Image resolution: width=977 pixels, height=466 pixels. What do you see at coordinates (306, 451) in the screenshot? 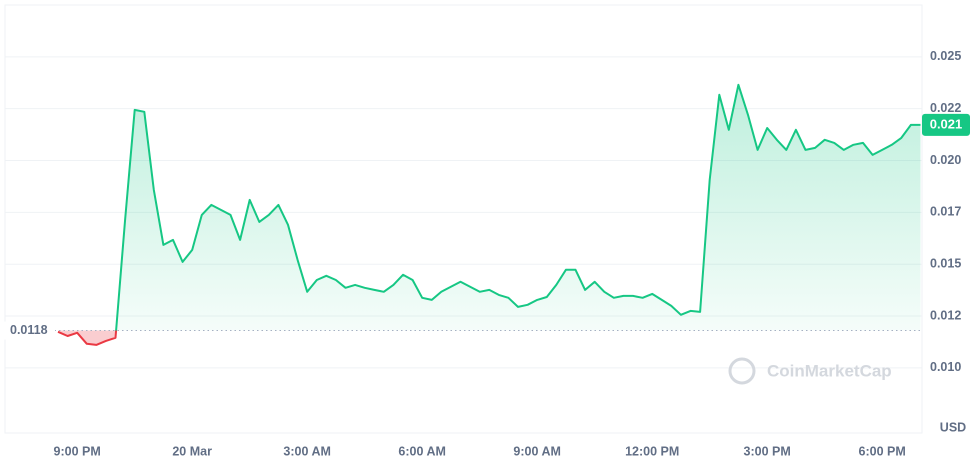
I see `x-tick-label: 3:00 AM` at bounding box center [306, 451].